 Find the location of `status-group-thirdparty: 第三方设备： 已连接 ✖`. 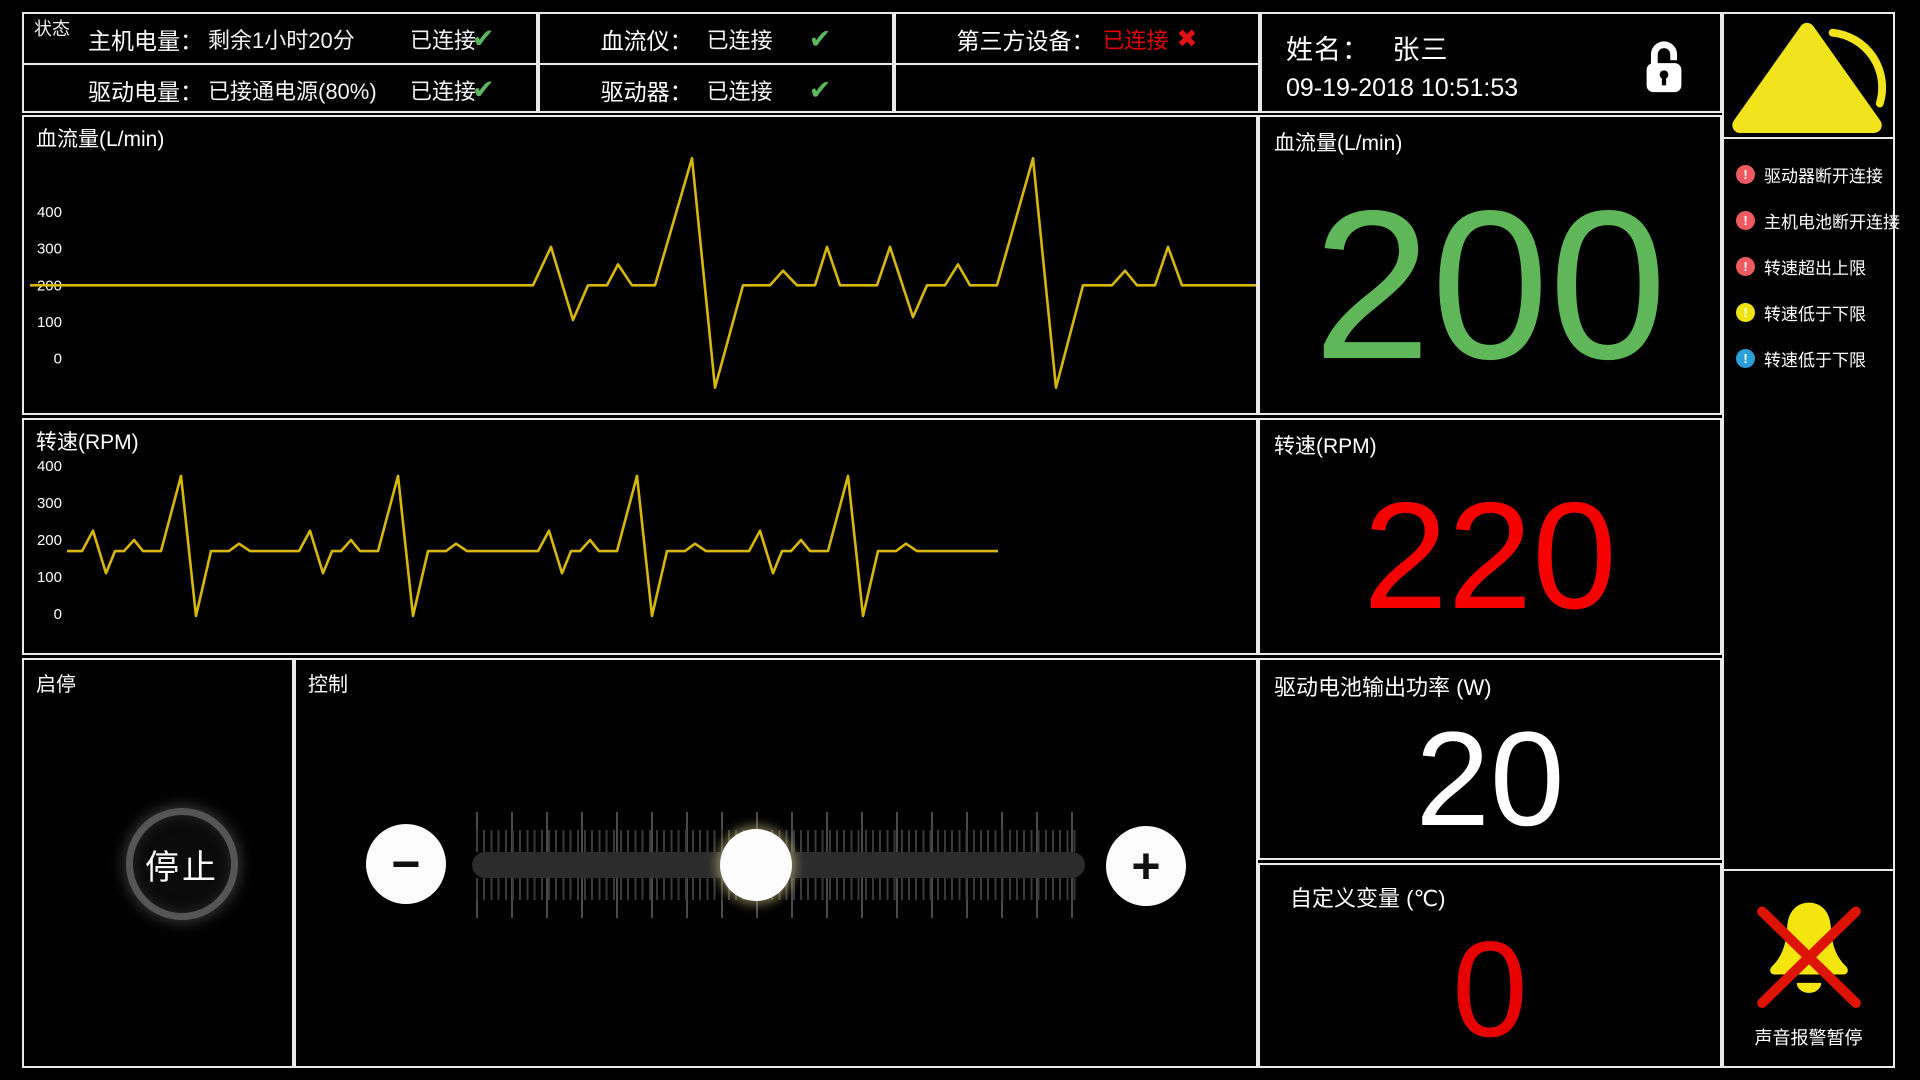

status-group-thirdparty: 第三方设备： 已连接 ✖ is located at coordinates (1077, 62).